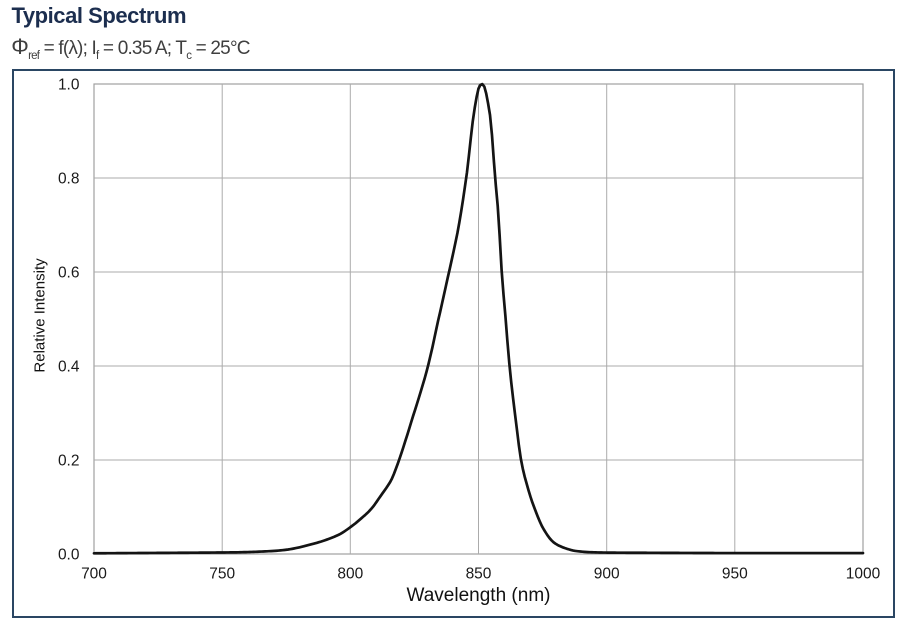  Describe the element at coordinates (607, 574) in the screenshot. I see `svg-text: 900` at that location.